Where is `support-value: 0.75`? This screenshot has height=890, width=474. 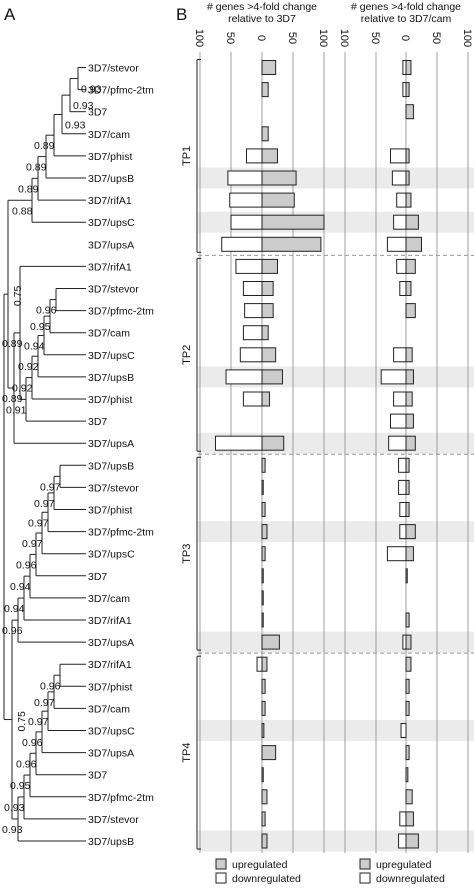
support-value: 0.75 is located at coordinates (18, 296).